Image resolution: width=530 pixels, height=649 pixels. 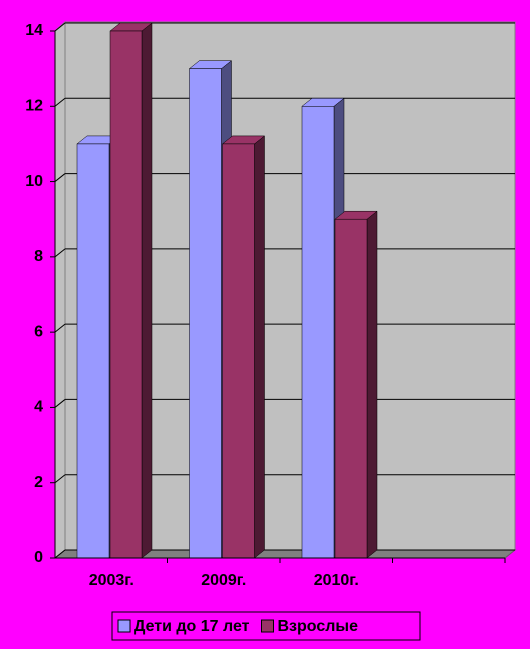 What do you see at coordinates (38, 482) in the screenshot?
I see `y-tick-label: 2` at bounding box center [38, 482].